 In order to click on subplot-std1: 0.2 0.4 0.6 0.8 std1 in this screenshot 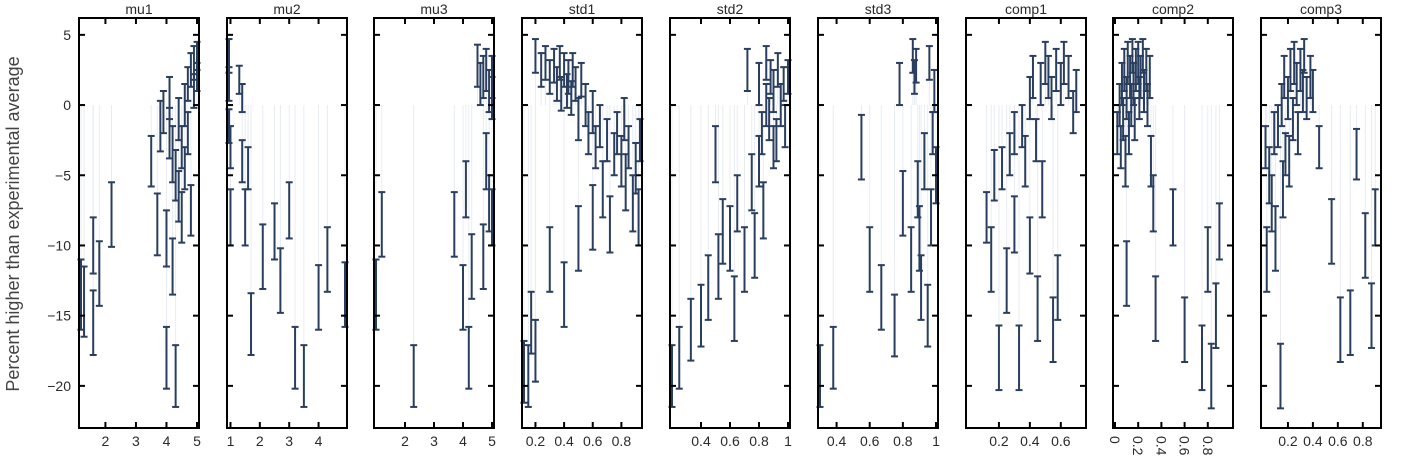, I will do `click(582, 225)`.